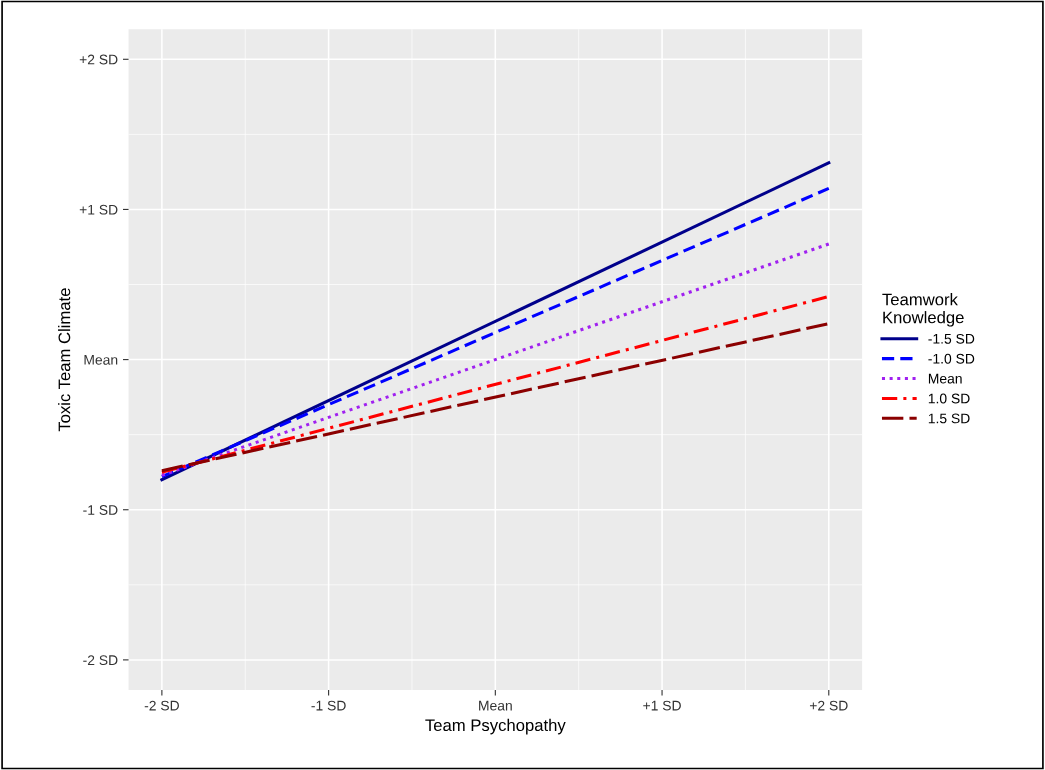 The height and width of the screenshot is (770, 1045). What do you see at coordinates (64, 360) in the screenshot?
I see `y-axis-title: Toxic Team Climate` at bounding box center [64, 360].